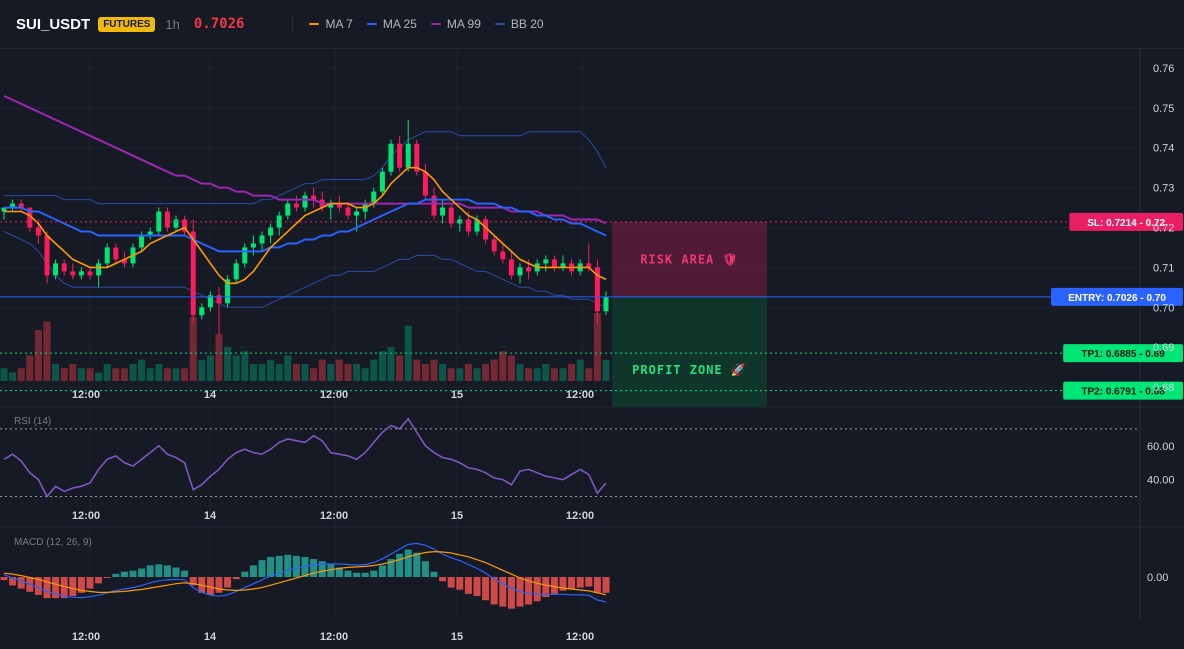 This screenshot has width=1184, height=649. I want to click on price-axis: 0.76 0.75 0.74 0.73 0.72 0.71 0.70 0.69 0.68, so click(1163, 228).